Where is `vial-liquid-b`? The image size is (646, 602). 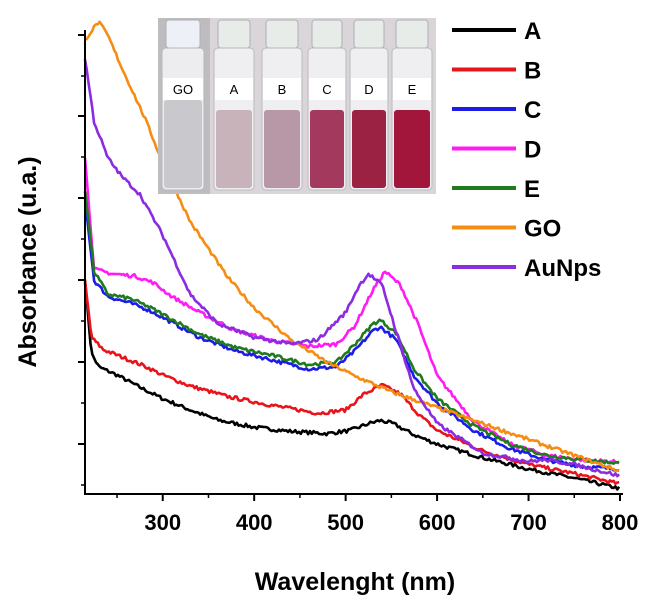 vial-liquid-b is located at coordinates (282, 149).